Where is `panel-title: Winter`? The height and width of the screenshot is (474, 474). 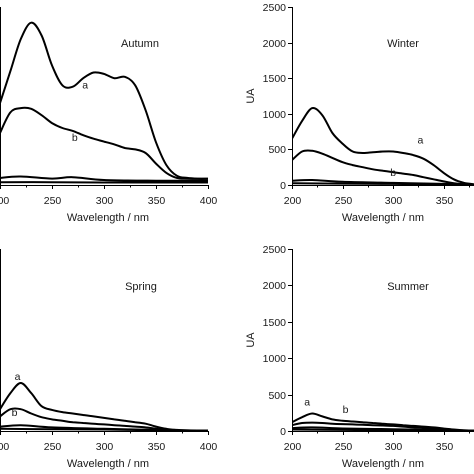 panel-title: Winter is located at coordinates (403, 44).